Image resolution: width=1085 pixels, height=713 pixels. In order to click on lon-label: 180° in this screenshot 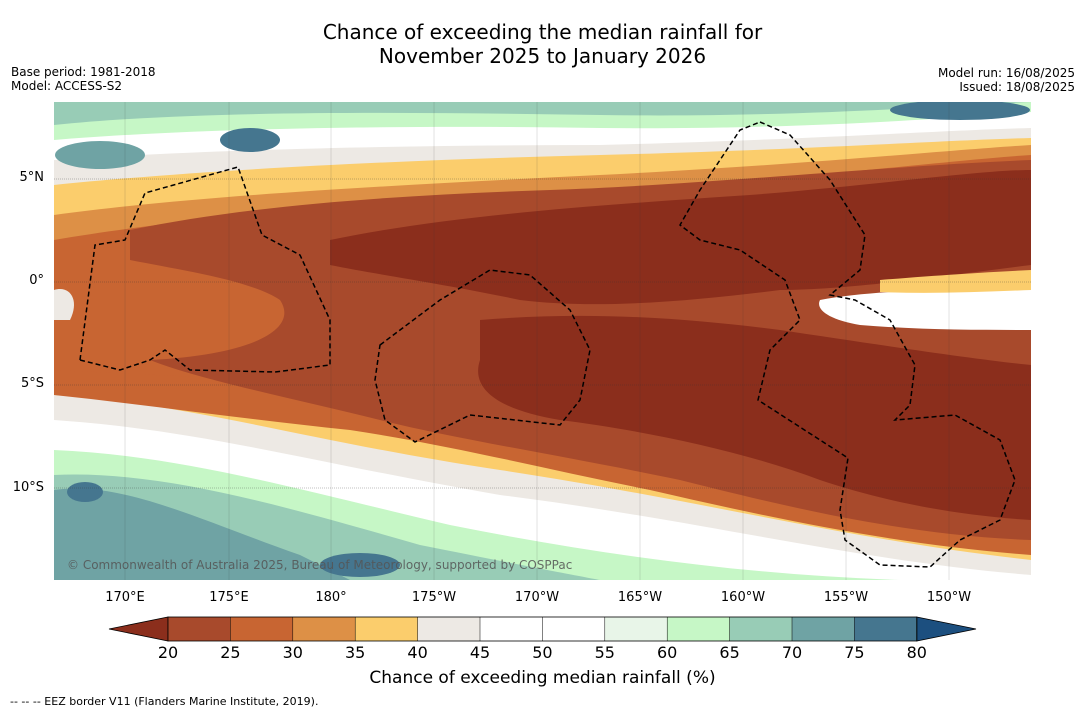, I will do `click(331, 597)`.